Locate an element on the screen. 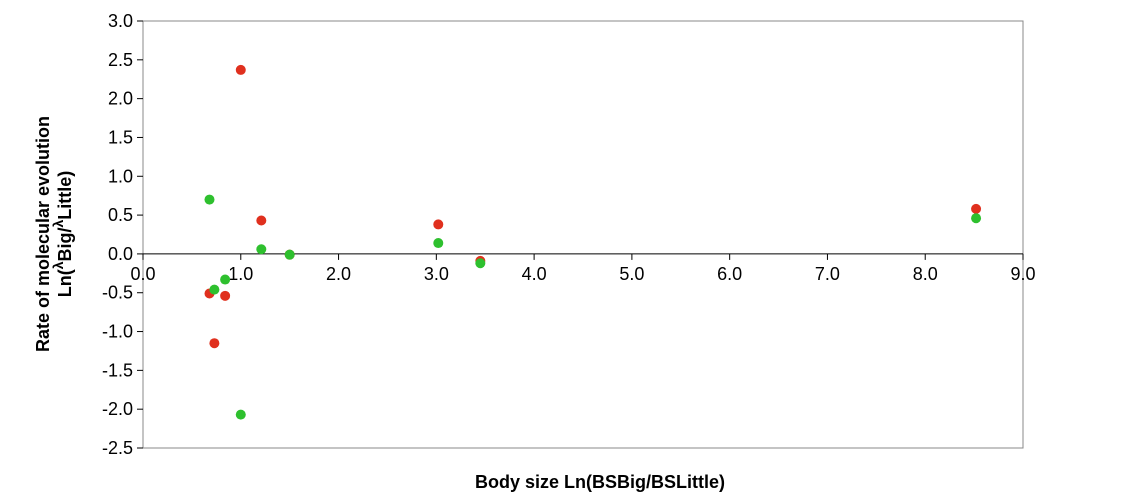  y-tick-label: -2.5 is located at coordinates (117, 448).